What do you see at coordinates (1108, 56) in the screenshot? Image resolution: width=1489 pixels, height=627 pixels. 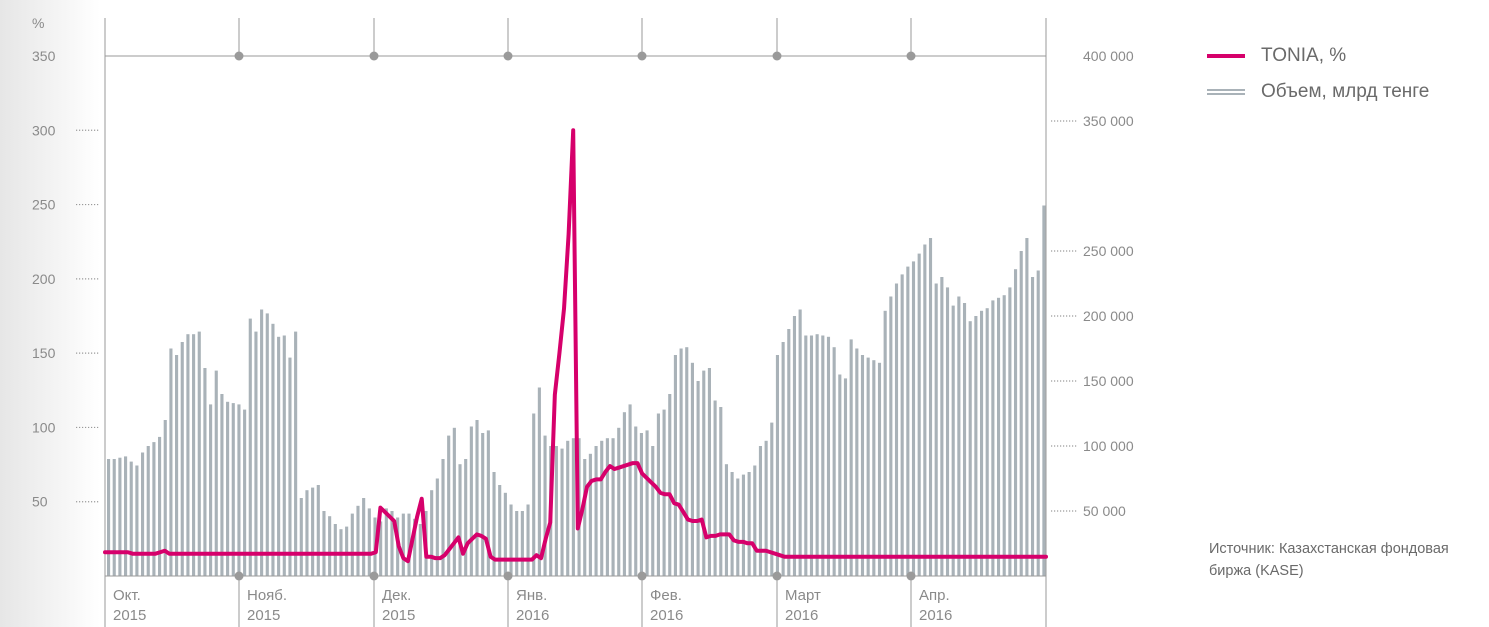 I see `right-tick-label: 400 000` at bounding box center [1108, 56].